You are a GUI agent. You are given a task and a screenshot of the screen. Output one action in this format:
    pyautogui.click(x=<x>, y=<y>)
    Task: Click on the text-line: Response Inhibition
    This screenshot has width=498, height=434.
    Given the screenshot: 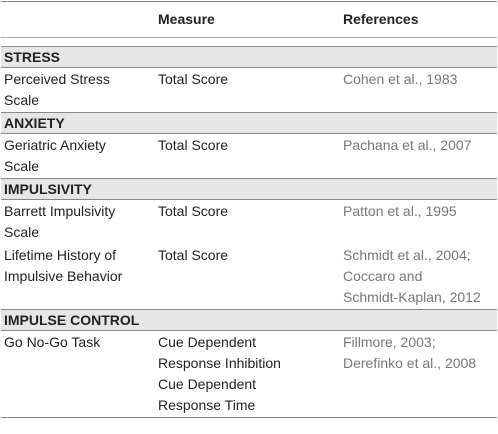 What is the action you would take?
    pyautogui.click(x=219, y=363)
    